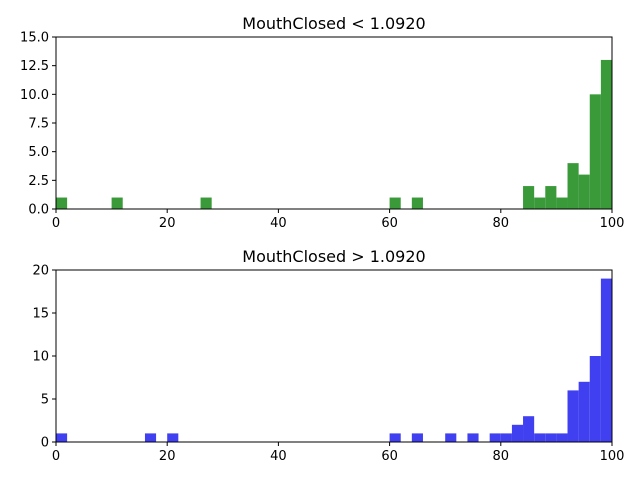  What do you see at coordinates (34, 95) in the screenshot?
I see `y-tick-label: 10.0` at bounding box center [34, 95].